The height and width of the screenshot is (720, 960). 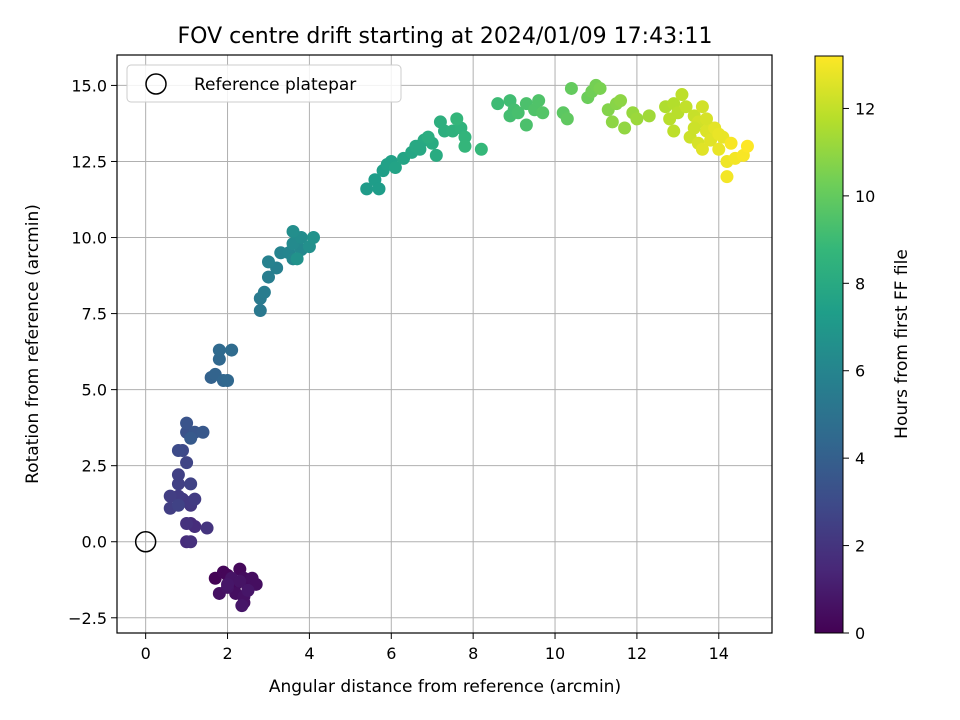 I want to click on colorbar: 0 2 4 6 8 10 12 Hours from first FF file, so click(x=863, y=349).